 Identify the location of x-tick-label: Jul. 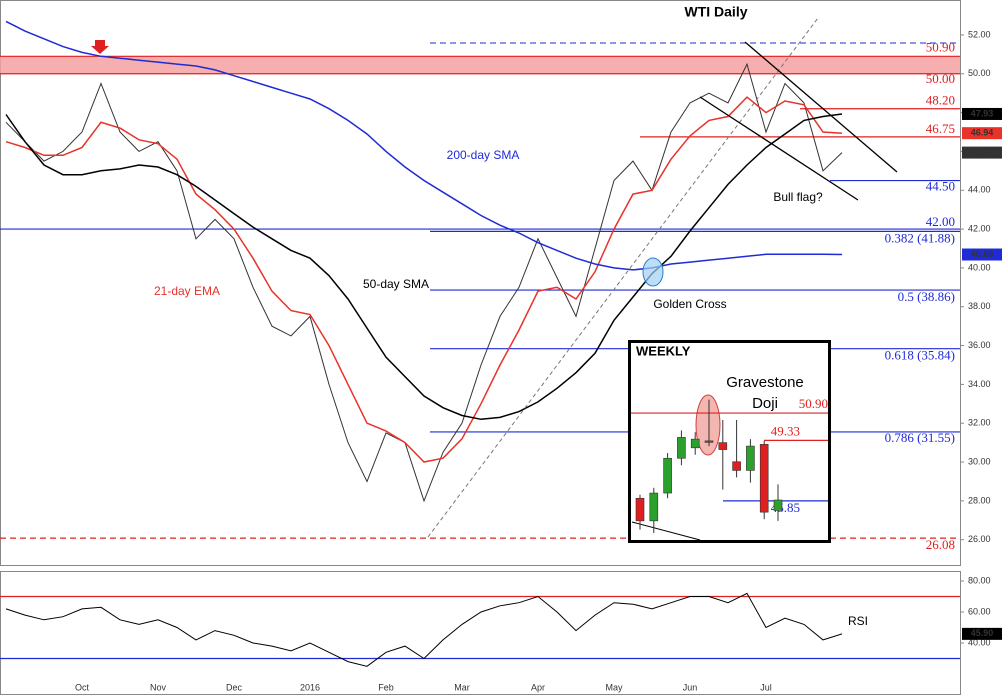
(766, 687).